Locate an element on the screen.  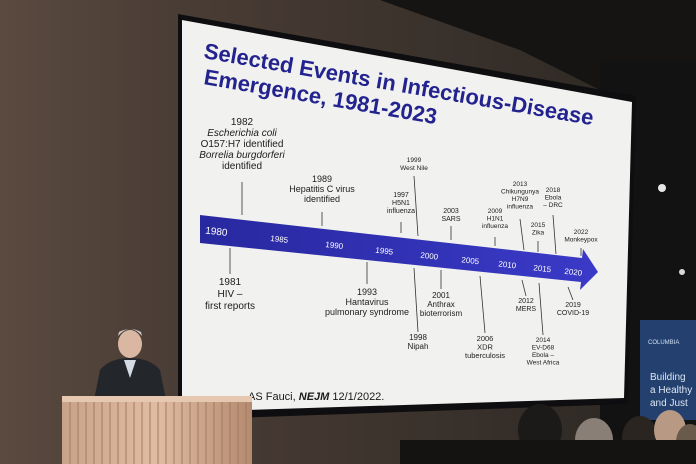
event-year: 2022 is located at coordinates (581, 232).